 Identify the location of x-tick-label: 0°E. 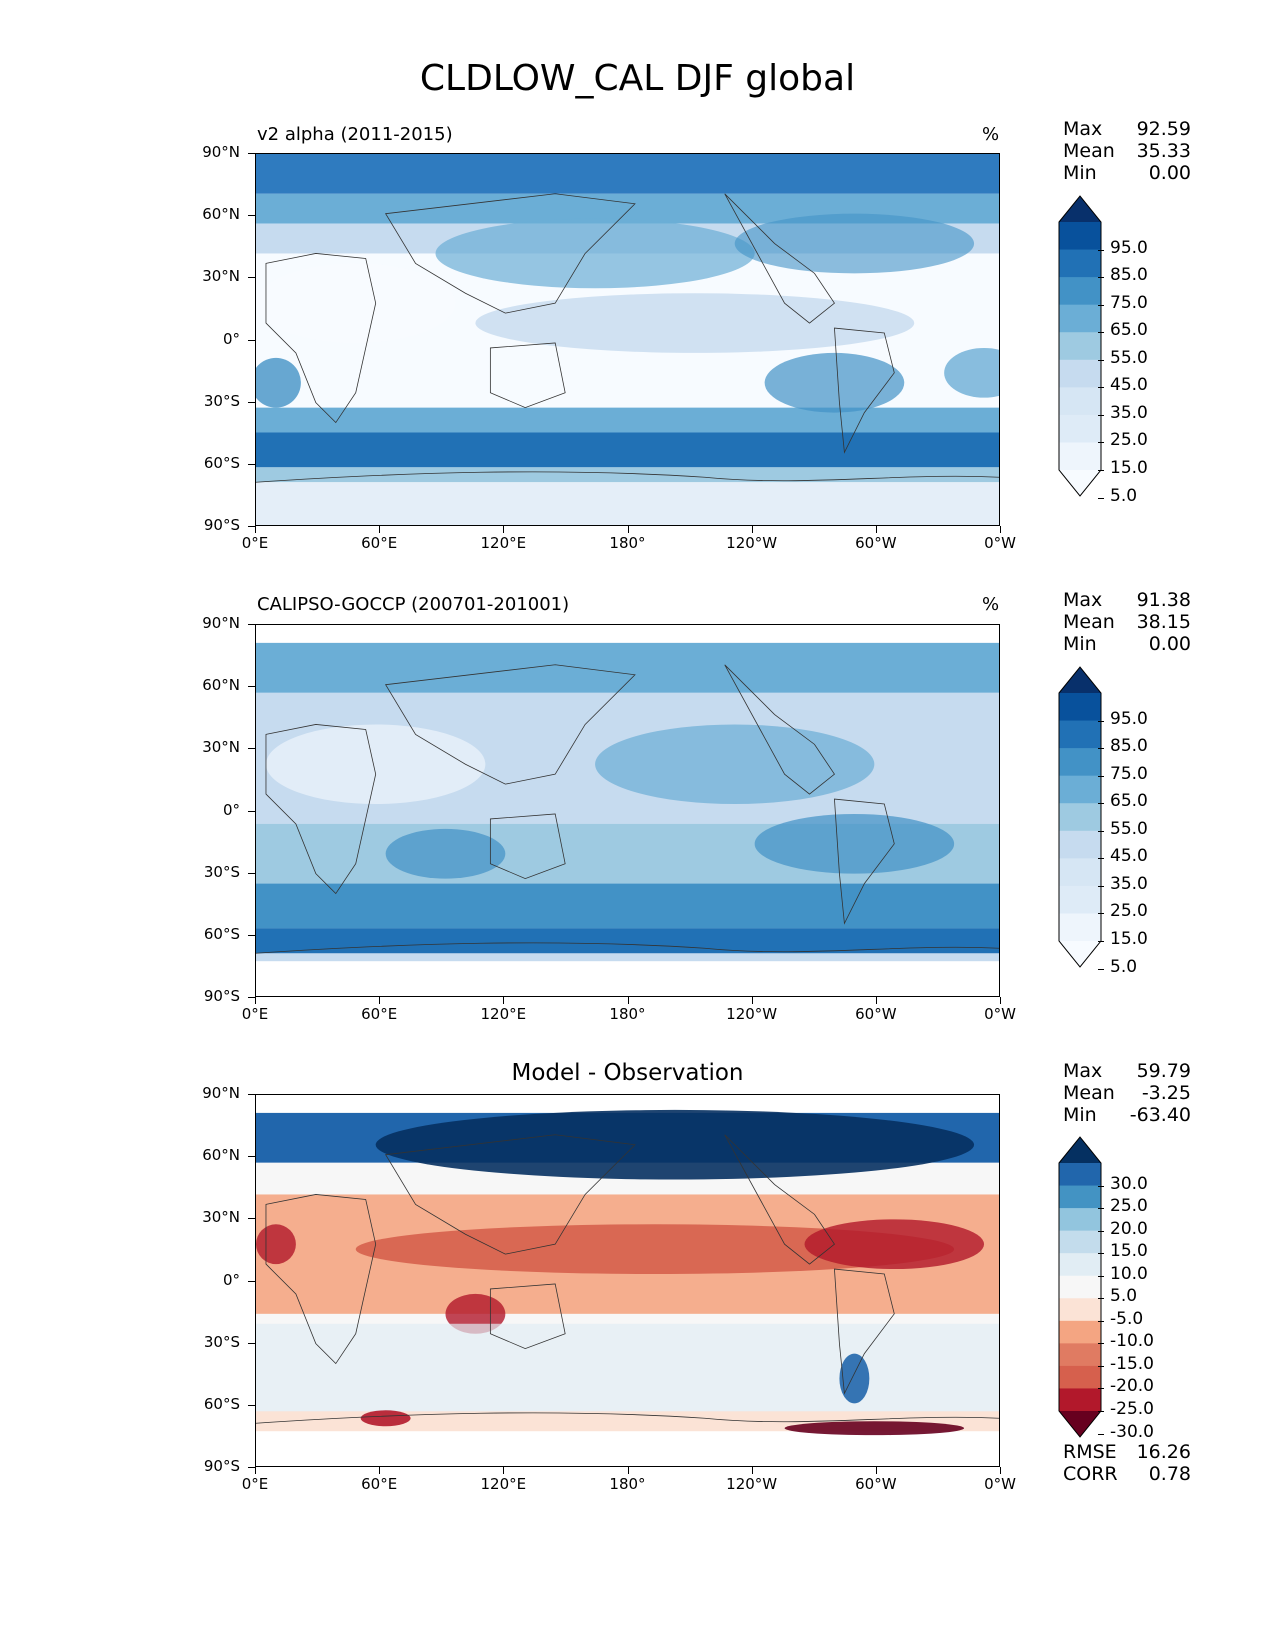
(255, 1014).